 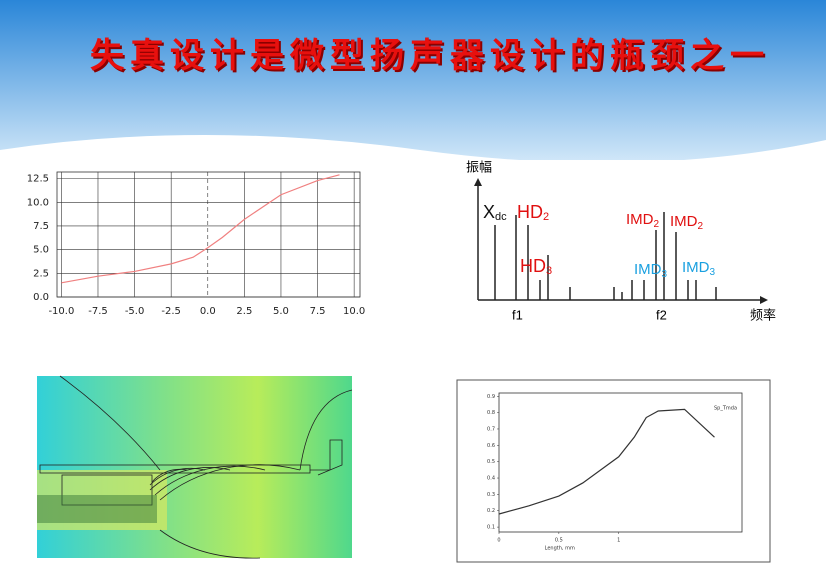 I want to click on plot-frame, so click(x=620, y=462).